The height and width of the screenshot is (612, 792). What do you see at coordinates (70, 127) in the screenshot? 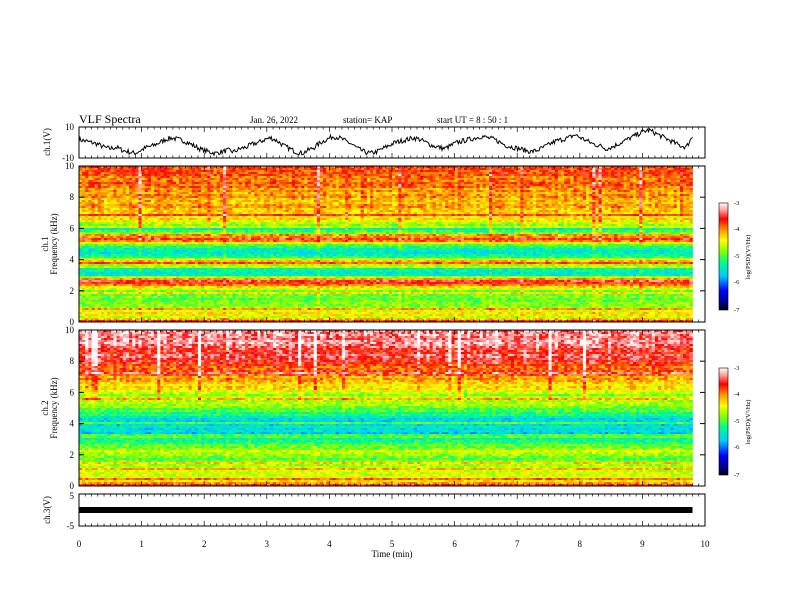
I see `ch1-ytick-top: 10` at bounding box center [70, 127].